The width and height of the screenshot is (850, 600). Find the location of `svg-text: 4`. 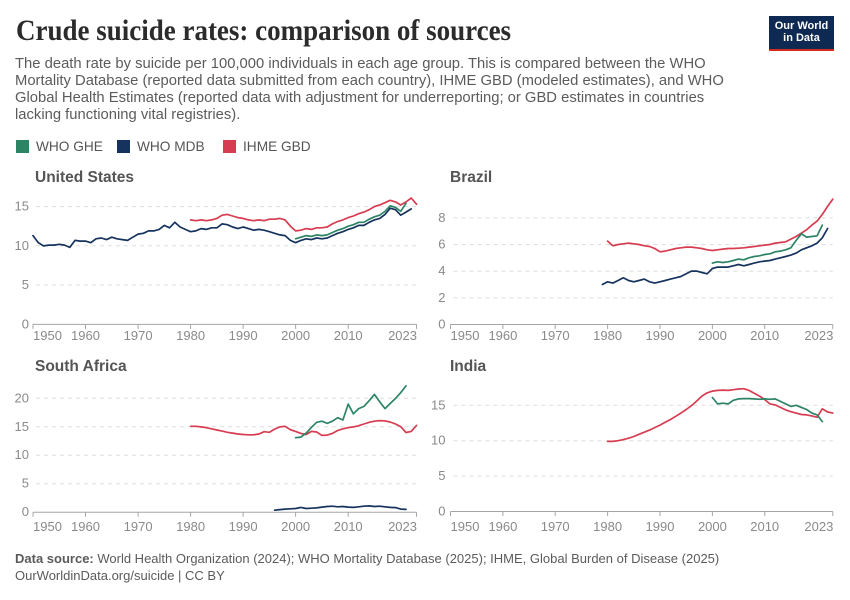

svg-text: 4 is located at coordinates (441, 270).